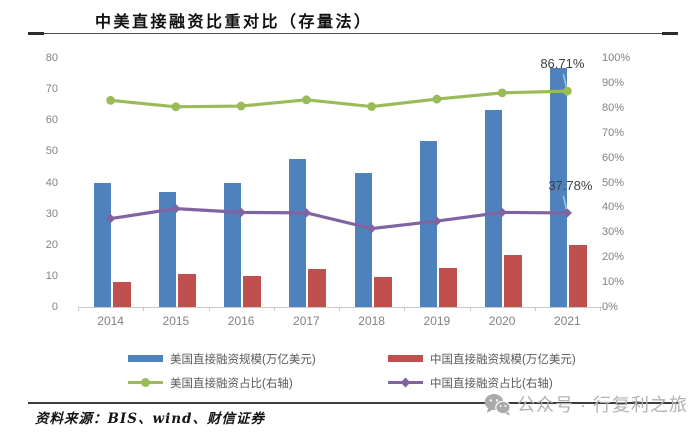 Image resolution: width=692 pixels, height=433 pixels. What do you see at coordinates (353, 403) in the screenshot?
I see `bottom-divider` at bounding box center [353, 403].